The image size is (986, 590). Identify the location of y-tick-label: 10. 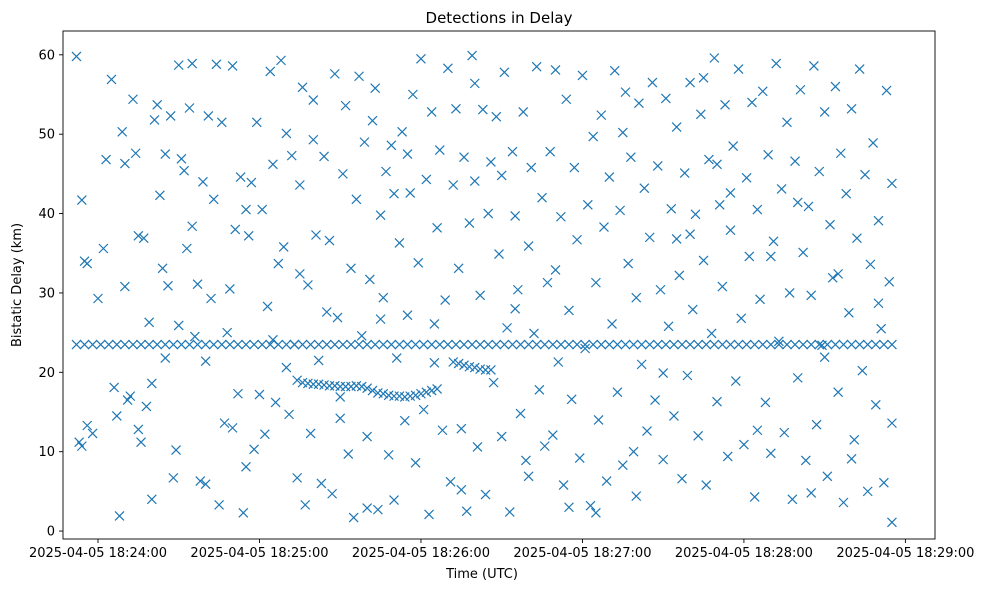
(46, 452).